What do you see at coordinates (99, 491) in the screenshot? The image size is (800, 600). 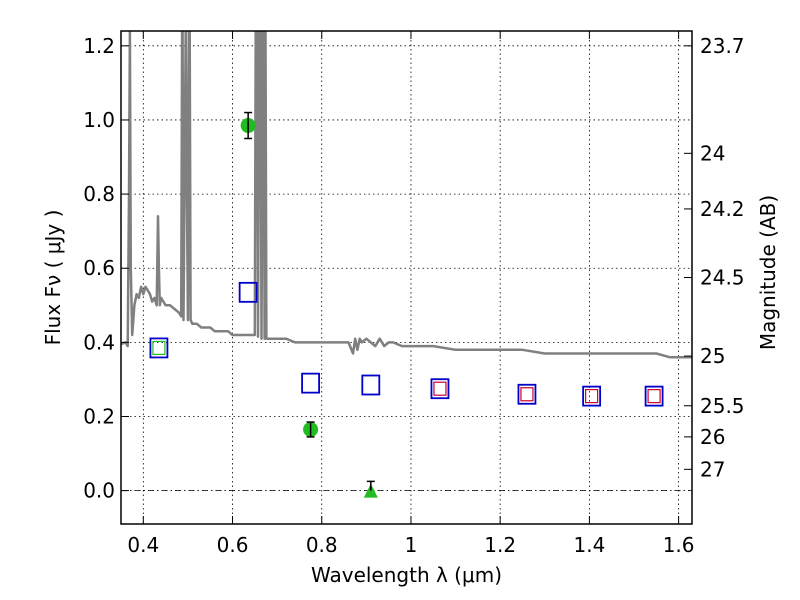 I see `y-tick-label: 0.0` at bounding box center [99, 491].